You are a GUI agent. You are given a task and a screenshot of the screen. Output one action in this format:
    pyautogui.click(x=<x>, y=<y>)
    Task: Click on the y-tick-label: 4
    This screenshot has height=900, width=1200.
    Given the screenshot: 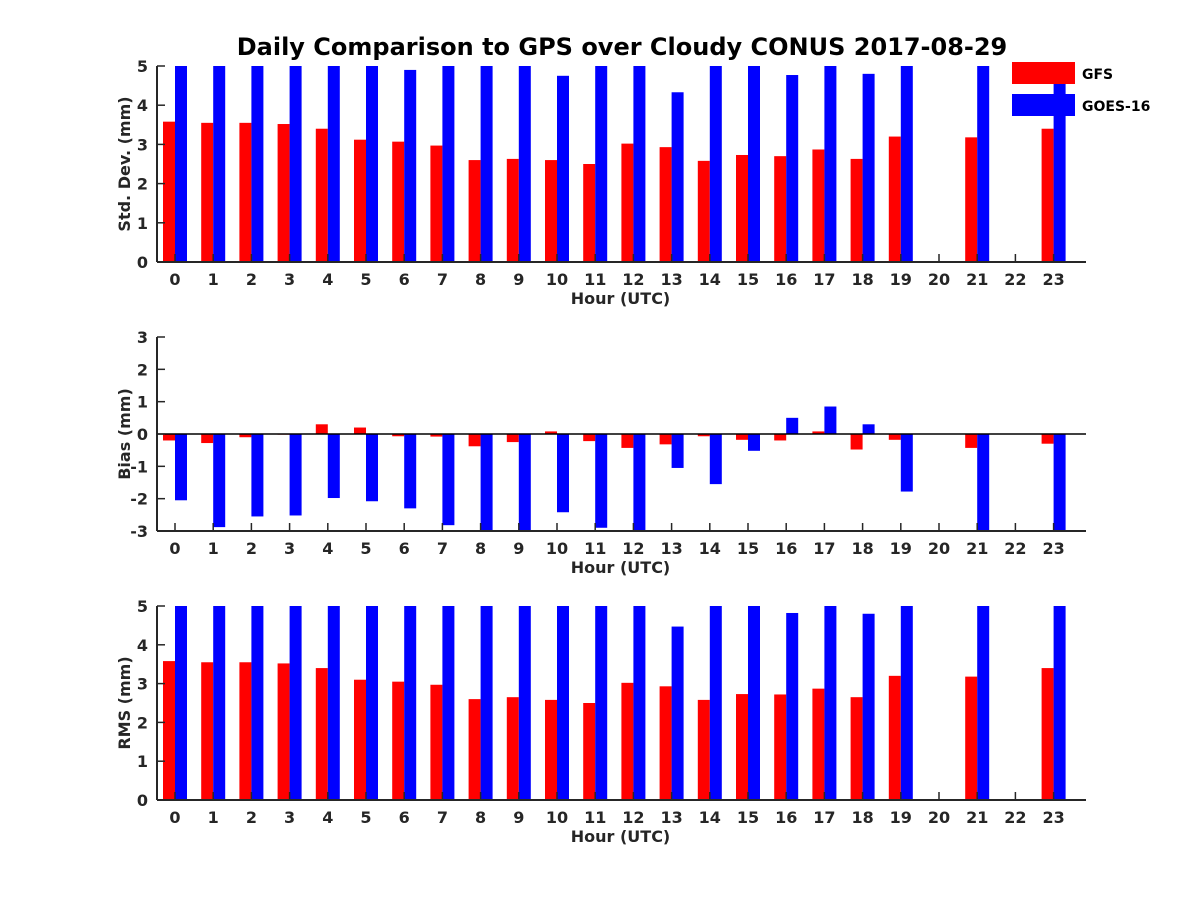 What is the action you would take?
    pyautogui.click(x=142, y=105)
    